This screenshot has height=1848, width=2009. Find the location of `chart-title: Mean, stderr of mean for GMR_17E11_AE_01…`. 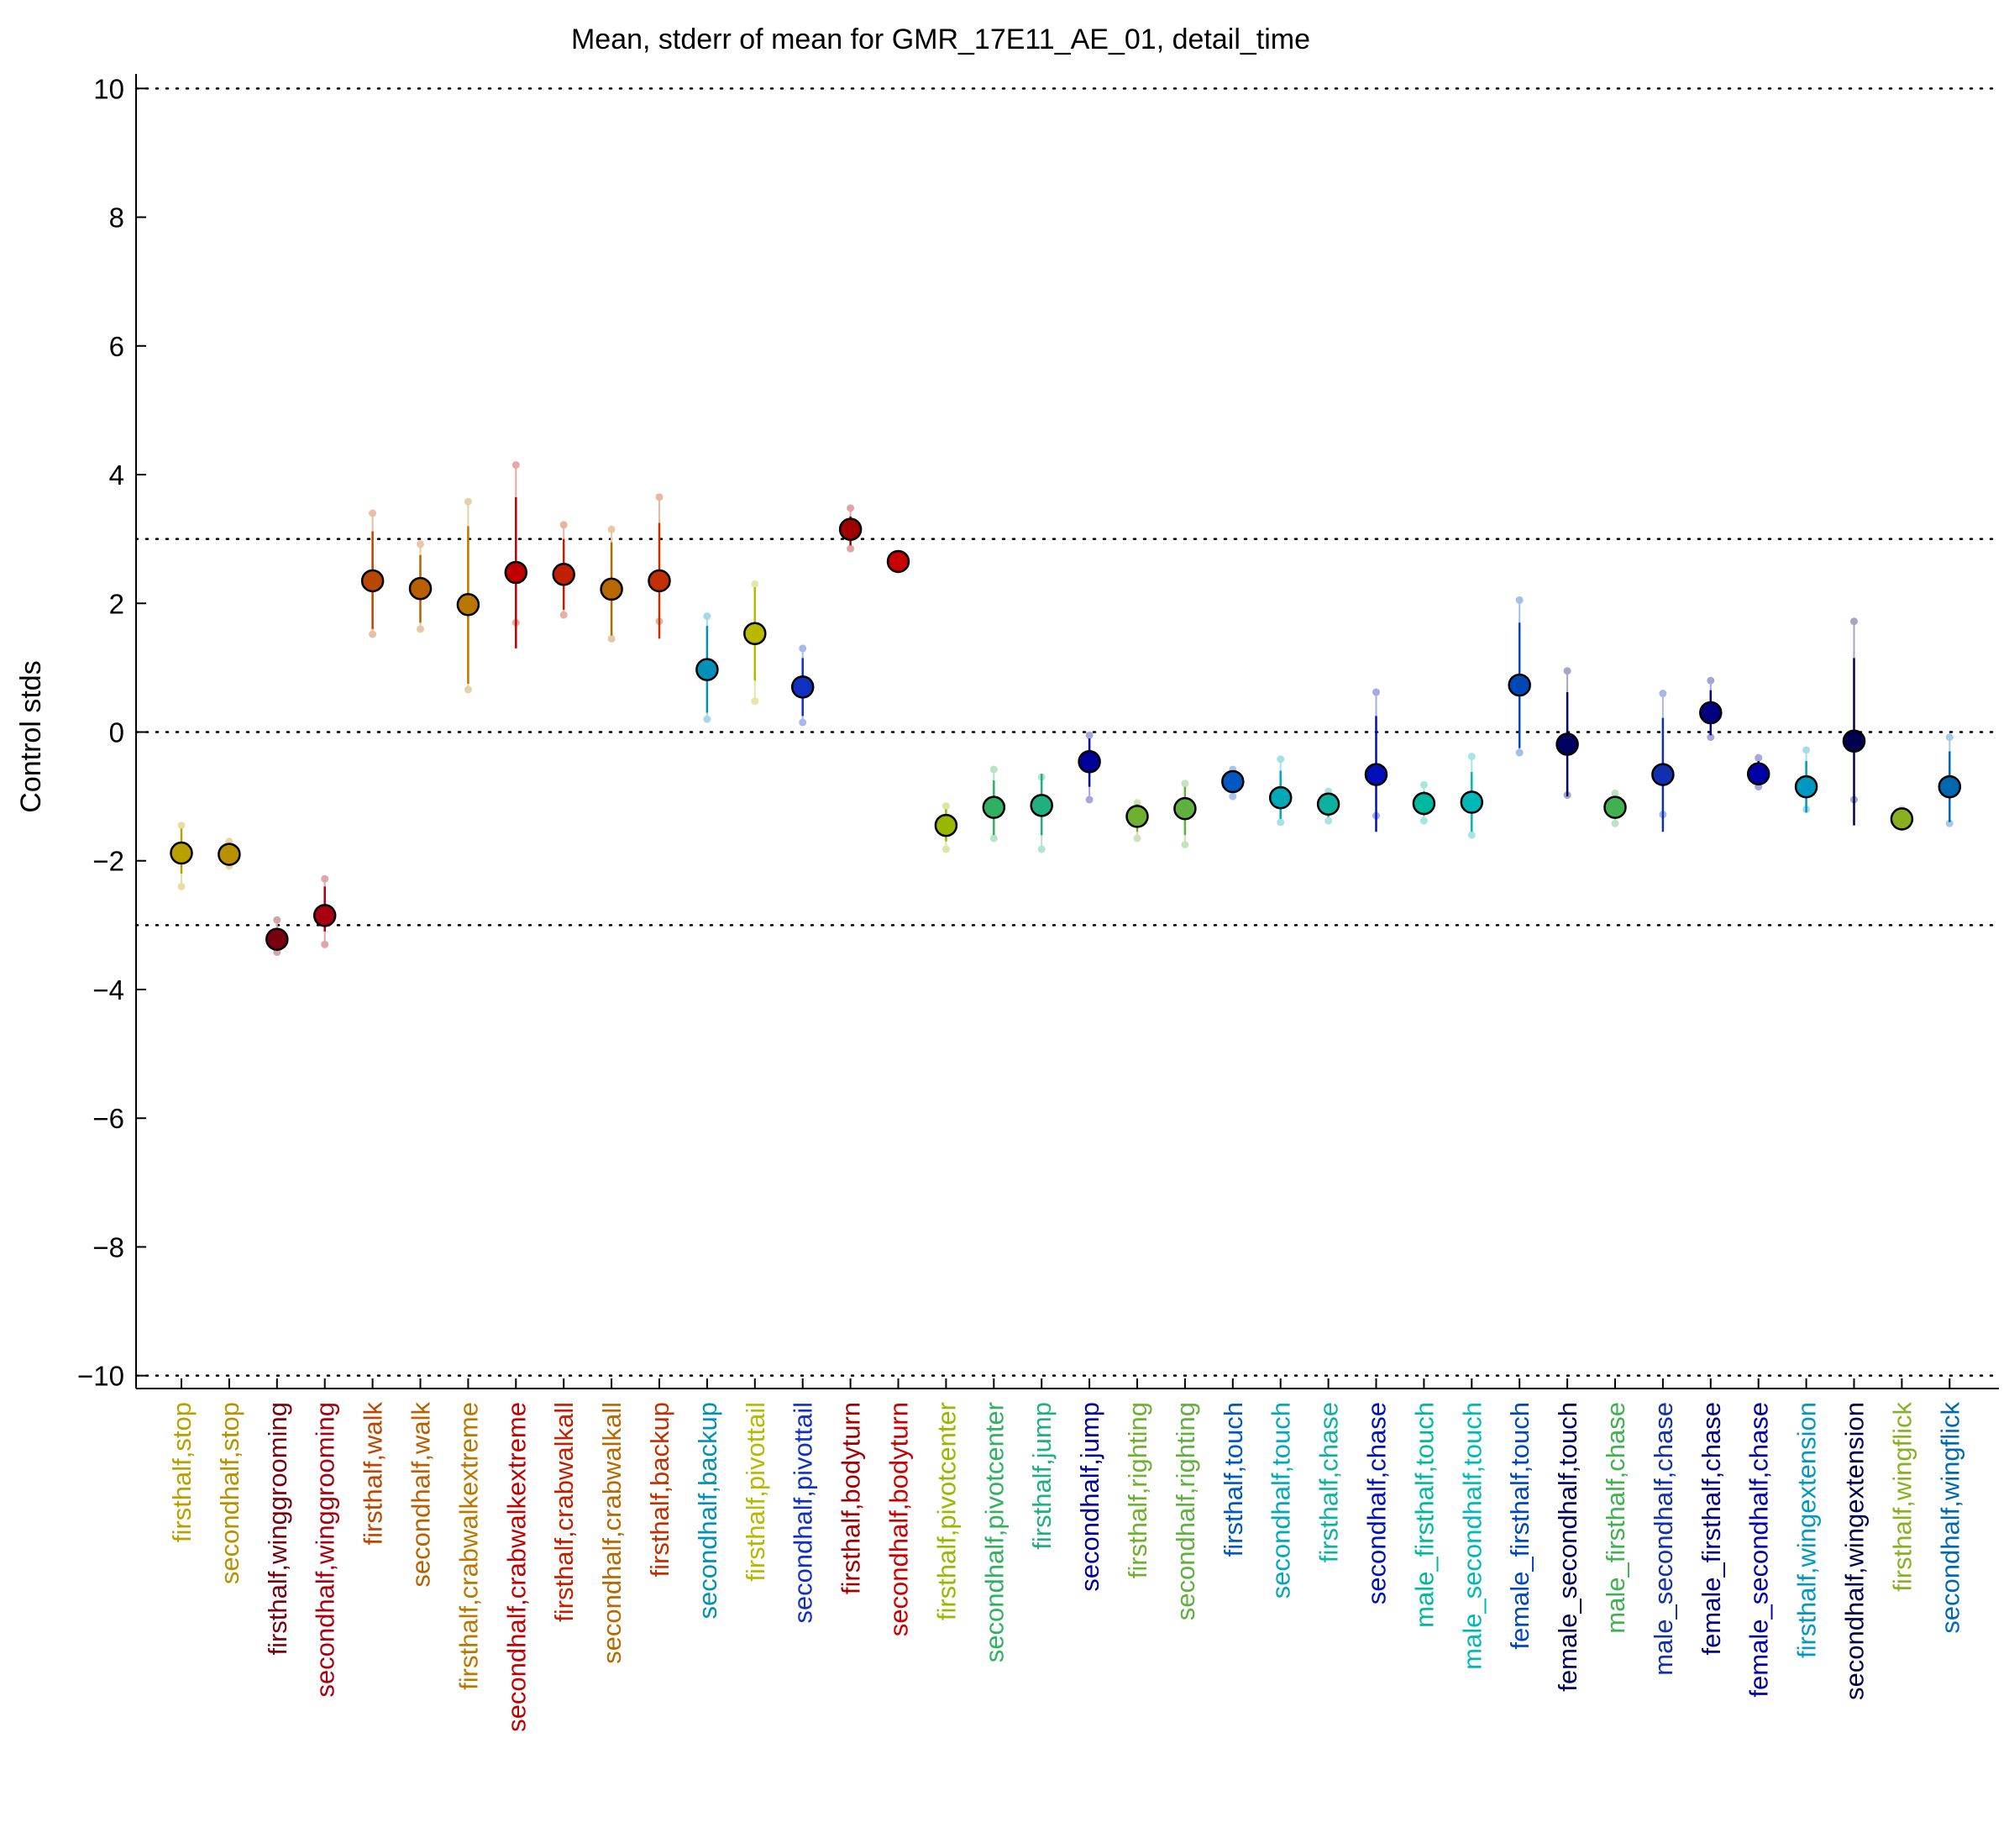

chart-title: Mean, stderr of mean for GMR_17E11_AE_01… is located at coordinates (940, 39).